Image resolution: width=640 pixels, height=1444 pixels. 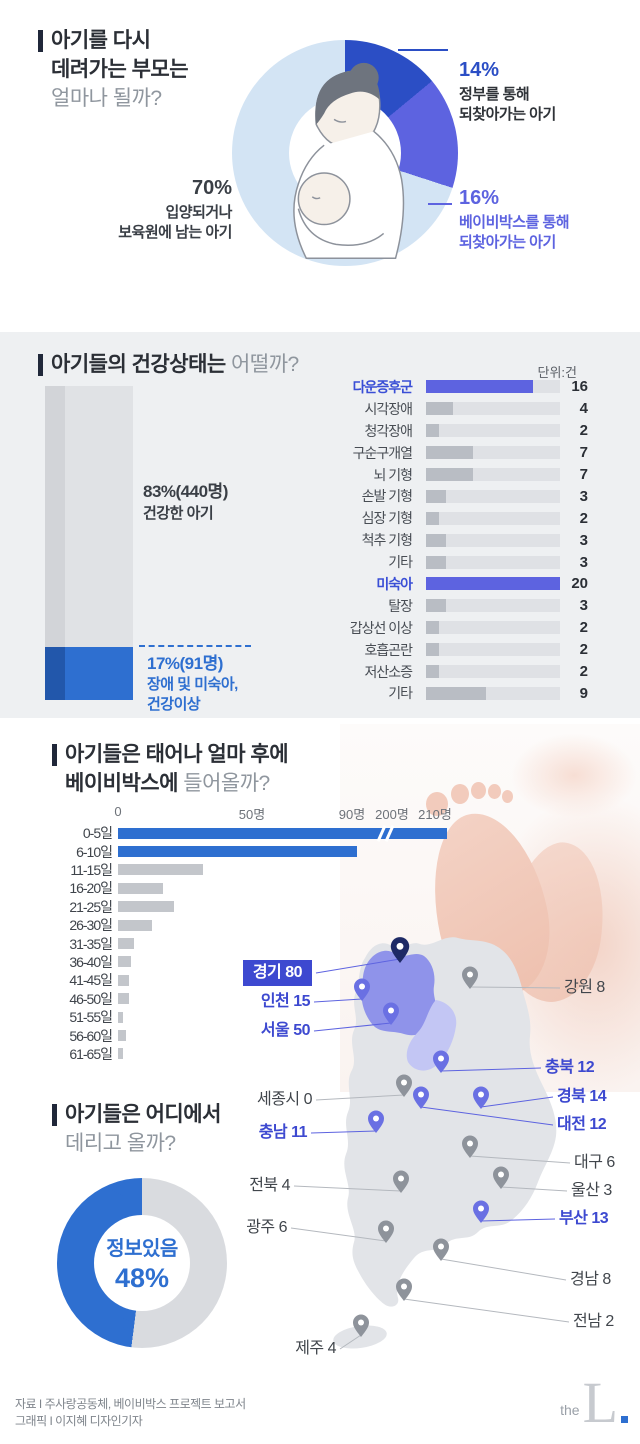 I want to click on days-row: 41-45일, so click(x=306, y=980).